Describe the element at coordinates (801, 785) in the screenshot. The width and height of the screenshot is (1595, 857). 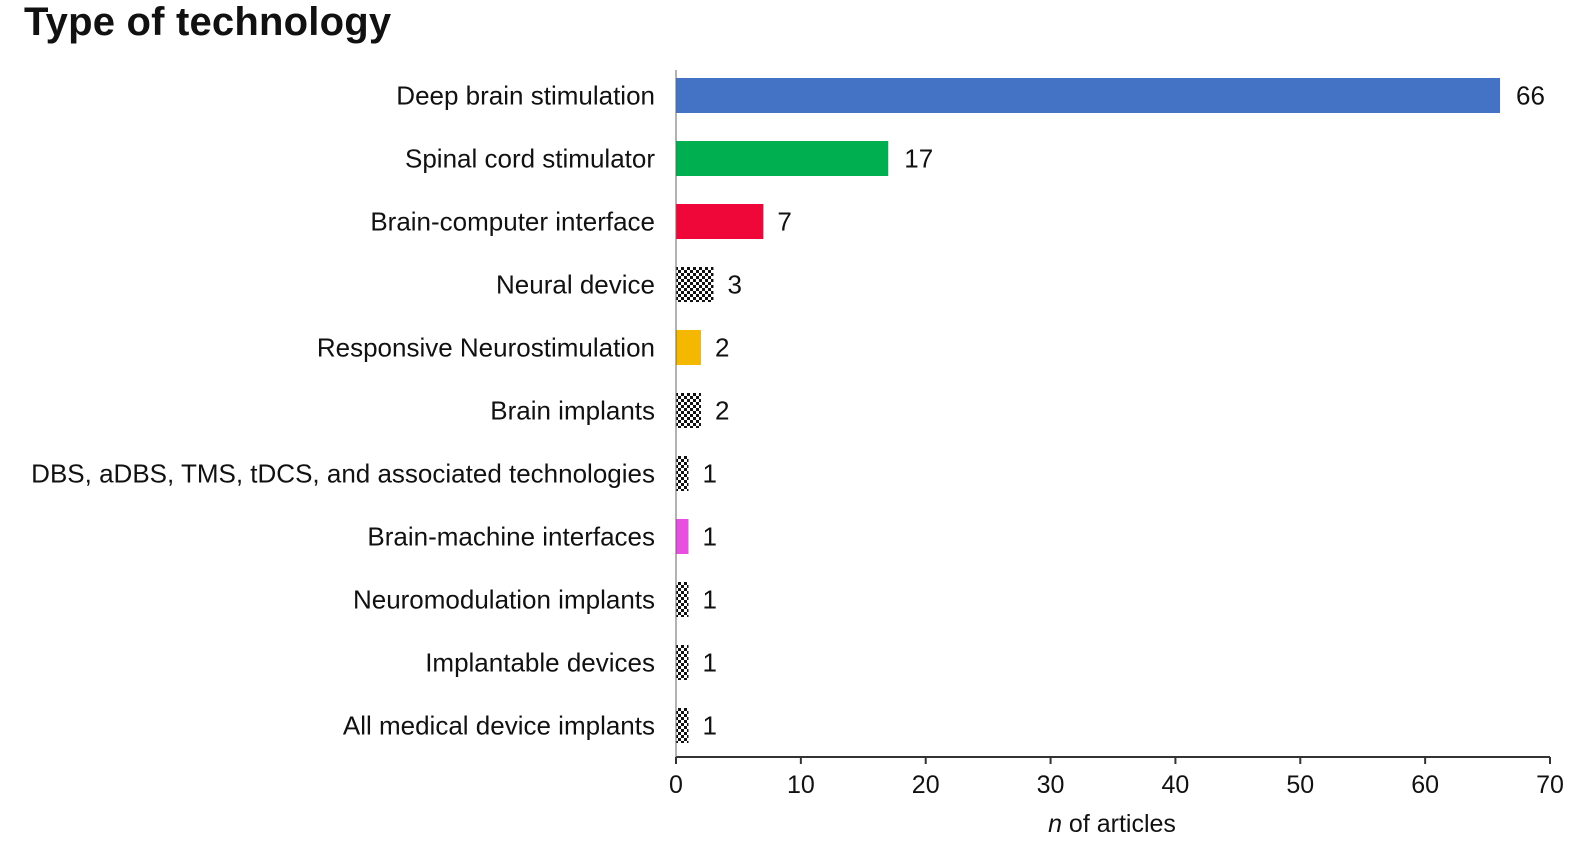
I see `x-tick-label-10: 10` at that location.